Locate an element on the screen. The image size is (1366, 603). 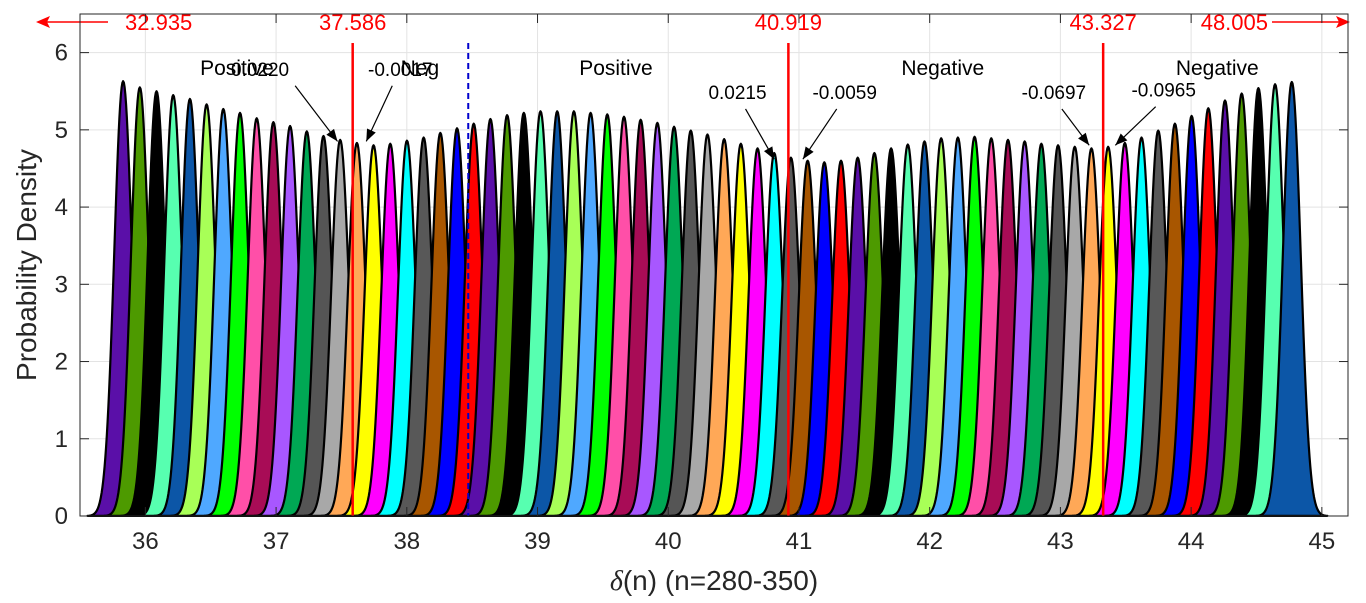
density-curve is located at coordinates (1292, 298).